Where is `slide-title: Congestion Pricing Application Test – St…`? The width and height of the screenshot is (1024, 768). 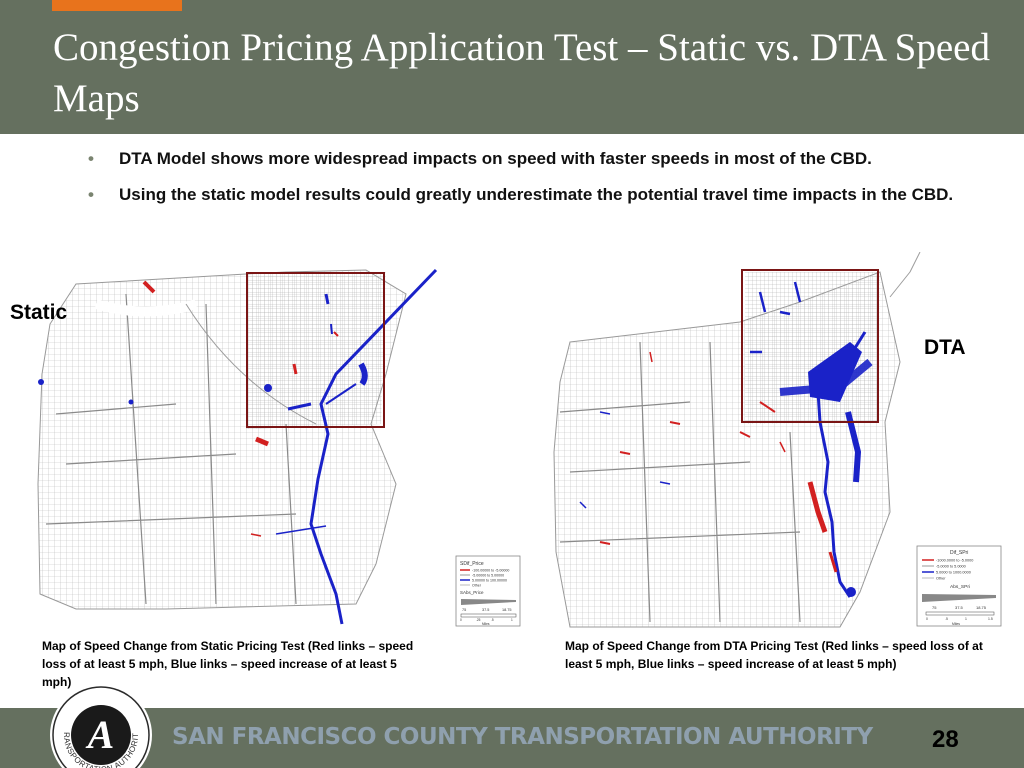
slide-title: Congestion Pricing Application Test – St… is located at coordinates (521, 73).